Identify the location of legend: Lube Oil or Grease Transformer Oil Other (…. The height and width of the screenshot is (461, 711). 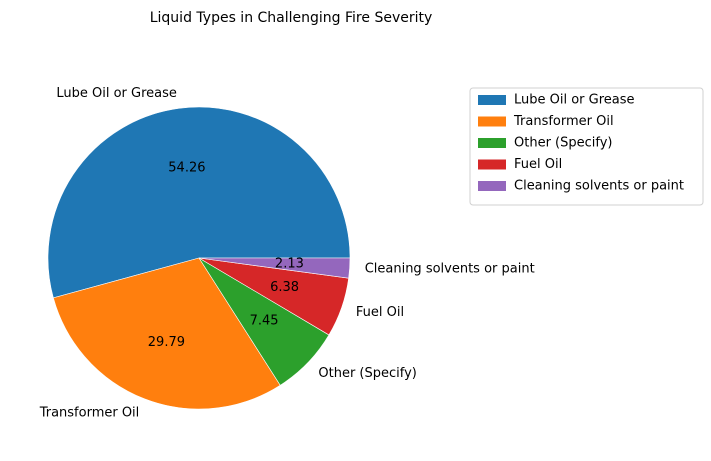
(586, 146).